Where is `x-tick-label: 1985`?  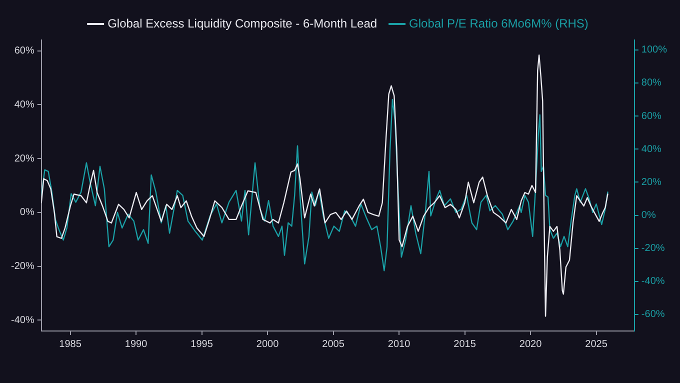 x-tick-label: 1985 is located at coordinates (70, 344).